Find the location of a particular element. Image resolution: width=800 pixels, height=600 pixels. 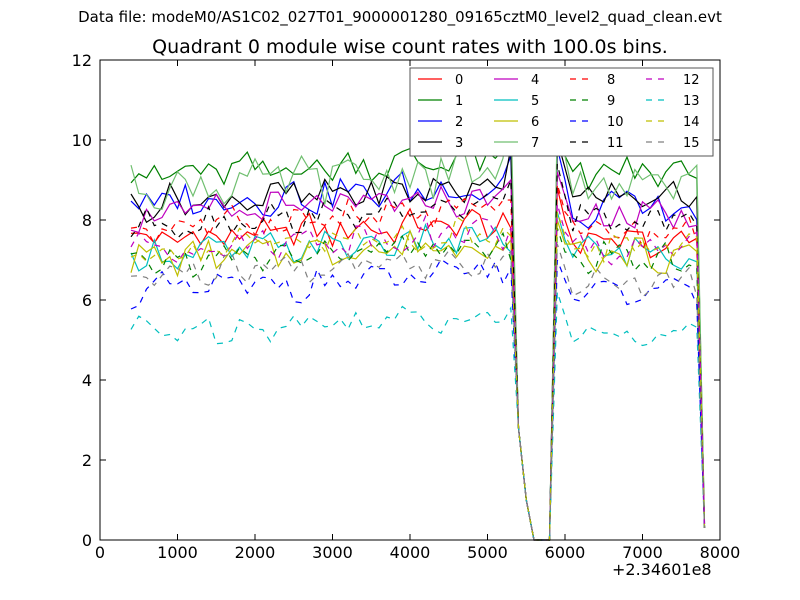

legend-label-6: 6 is located at coordinates (535, 122).